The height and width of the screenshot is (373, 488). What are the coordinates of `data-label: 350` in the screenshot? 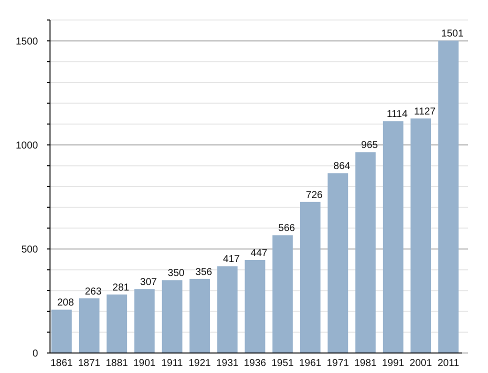 It's located at (176, 274).